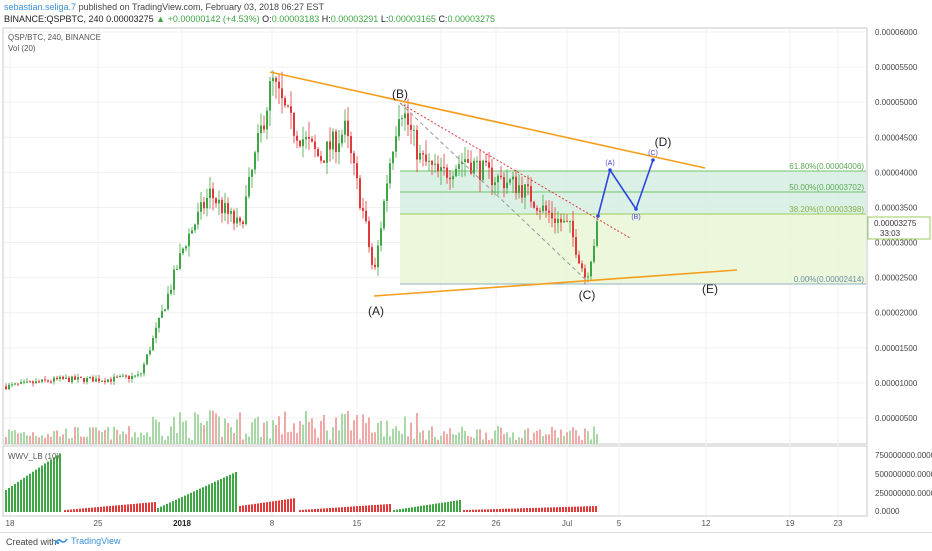 The height and width of the screenshot is (551, 932). I want to click on tradingview-brand: TradingView, so click(87, 541).